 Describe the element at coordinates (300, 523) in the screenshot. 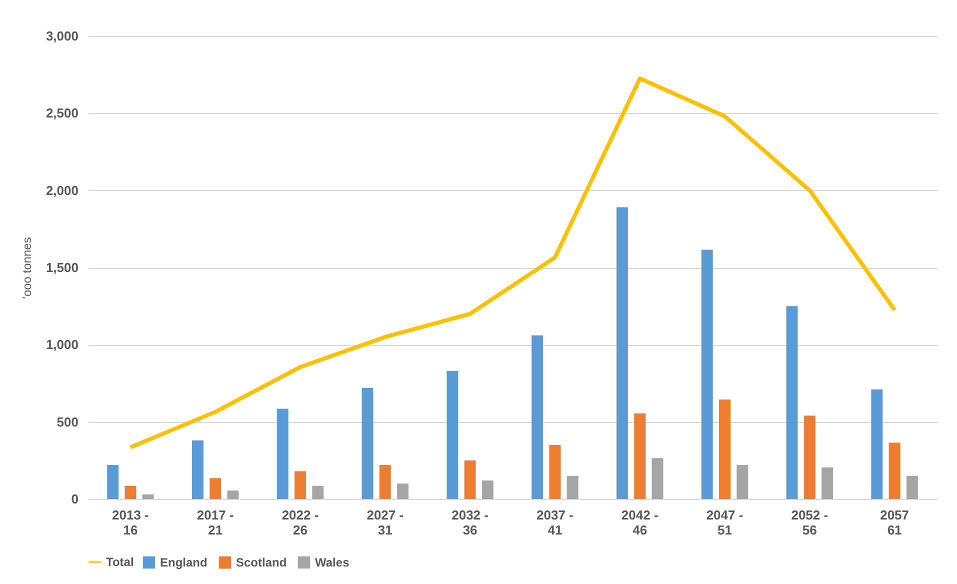

I see `x-tick-label: 2022 - 26` at that location.